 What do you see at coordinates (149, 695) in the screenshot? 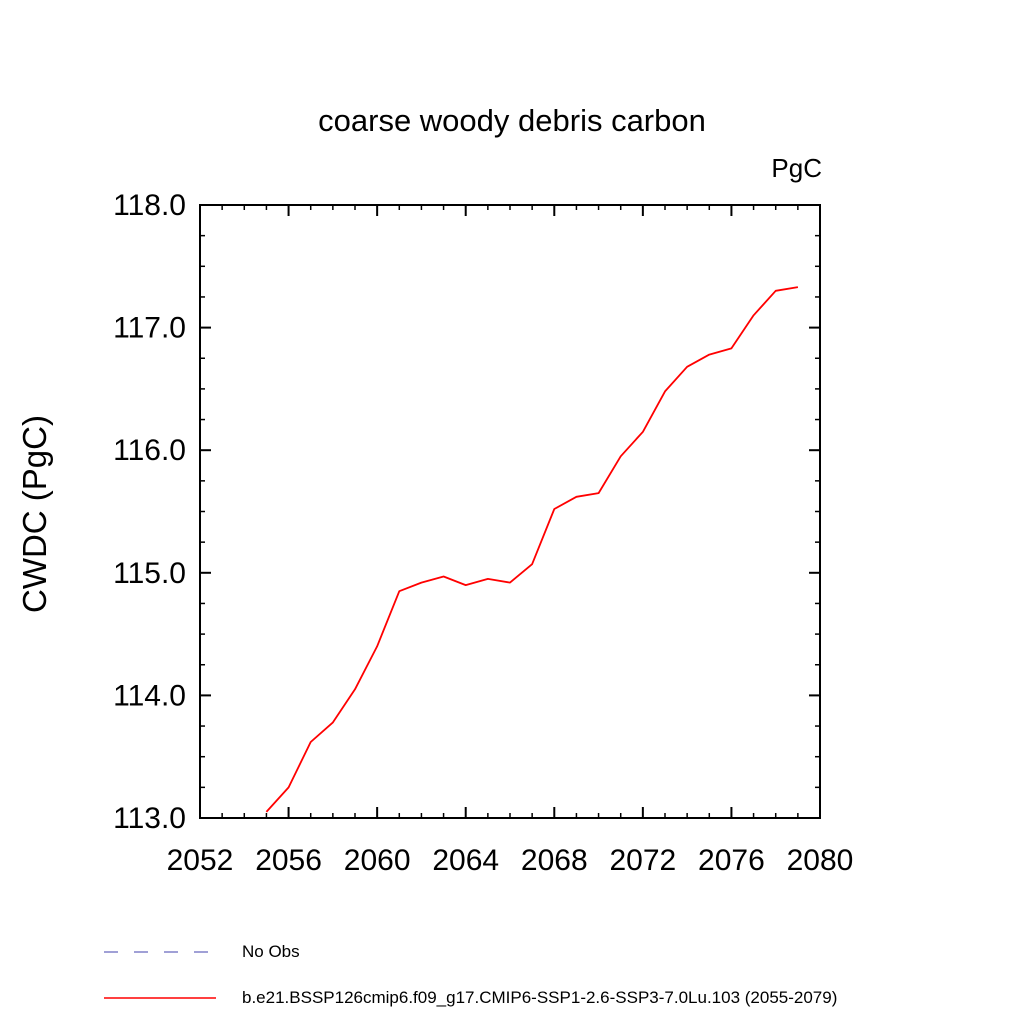
I see `y-tick-label: 114.0` at bounding box center [149, 695].